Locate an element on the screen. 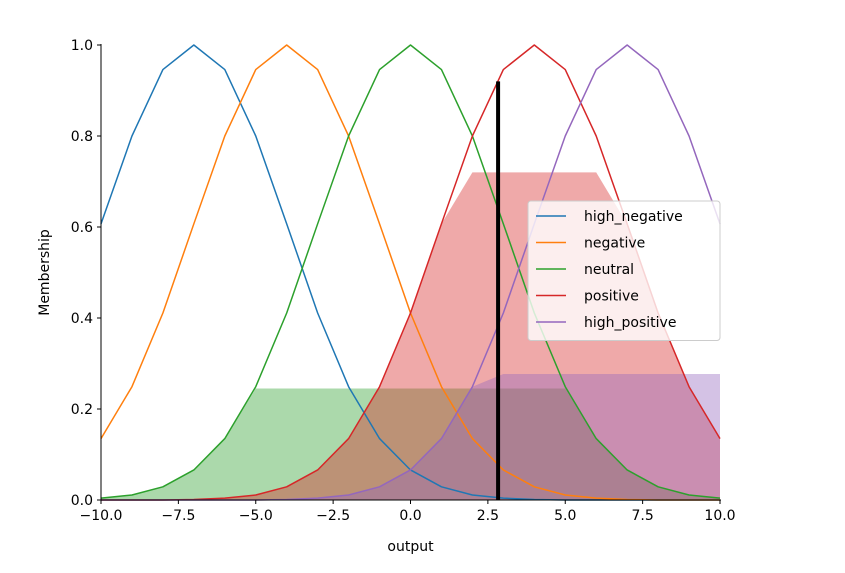 Image resolution: width=845 pixels, height=573 pixels. legend-label-negative: negative is located at coordinates (614, 244).